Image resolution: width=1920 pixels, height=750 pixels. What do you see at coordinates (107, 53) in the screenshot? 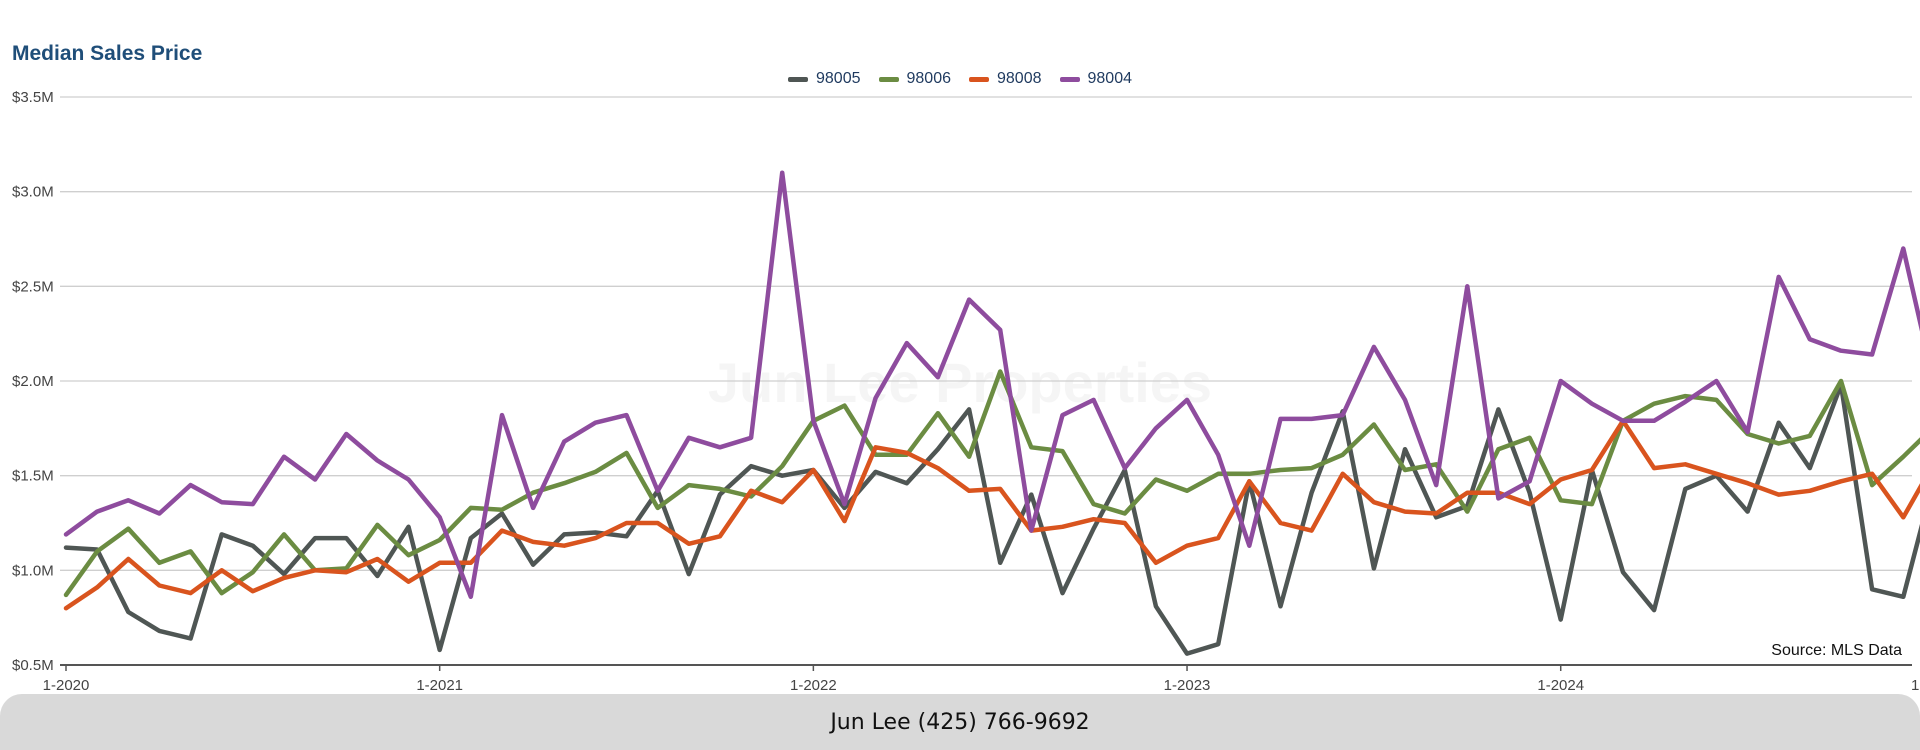
I see `chart-title: Median Sales Price` at bounding box center [107, 53].